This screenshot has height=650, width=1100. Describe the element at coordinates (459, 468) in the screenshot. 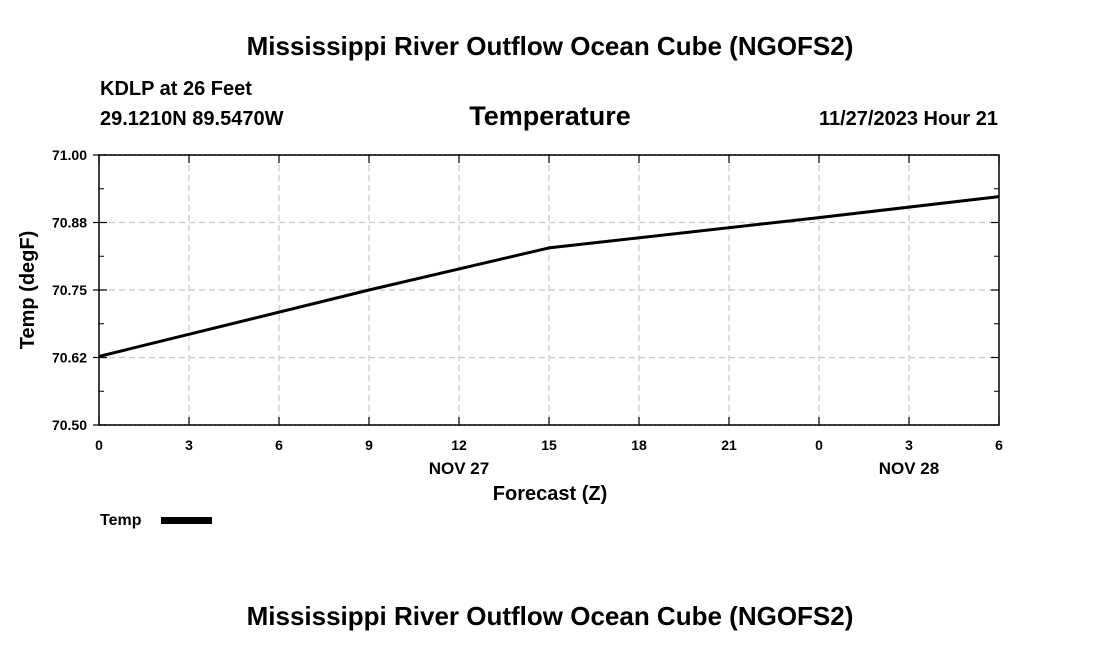

I see `x-date-label: NOV 27` at that location.